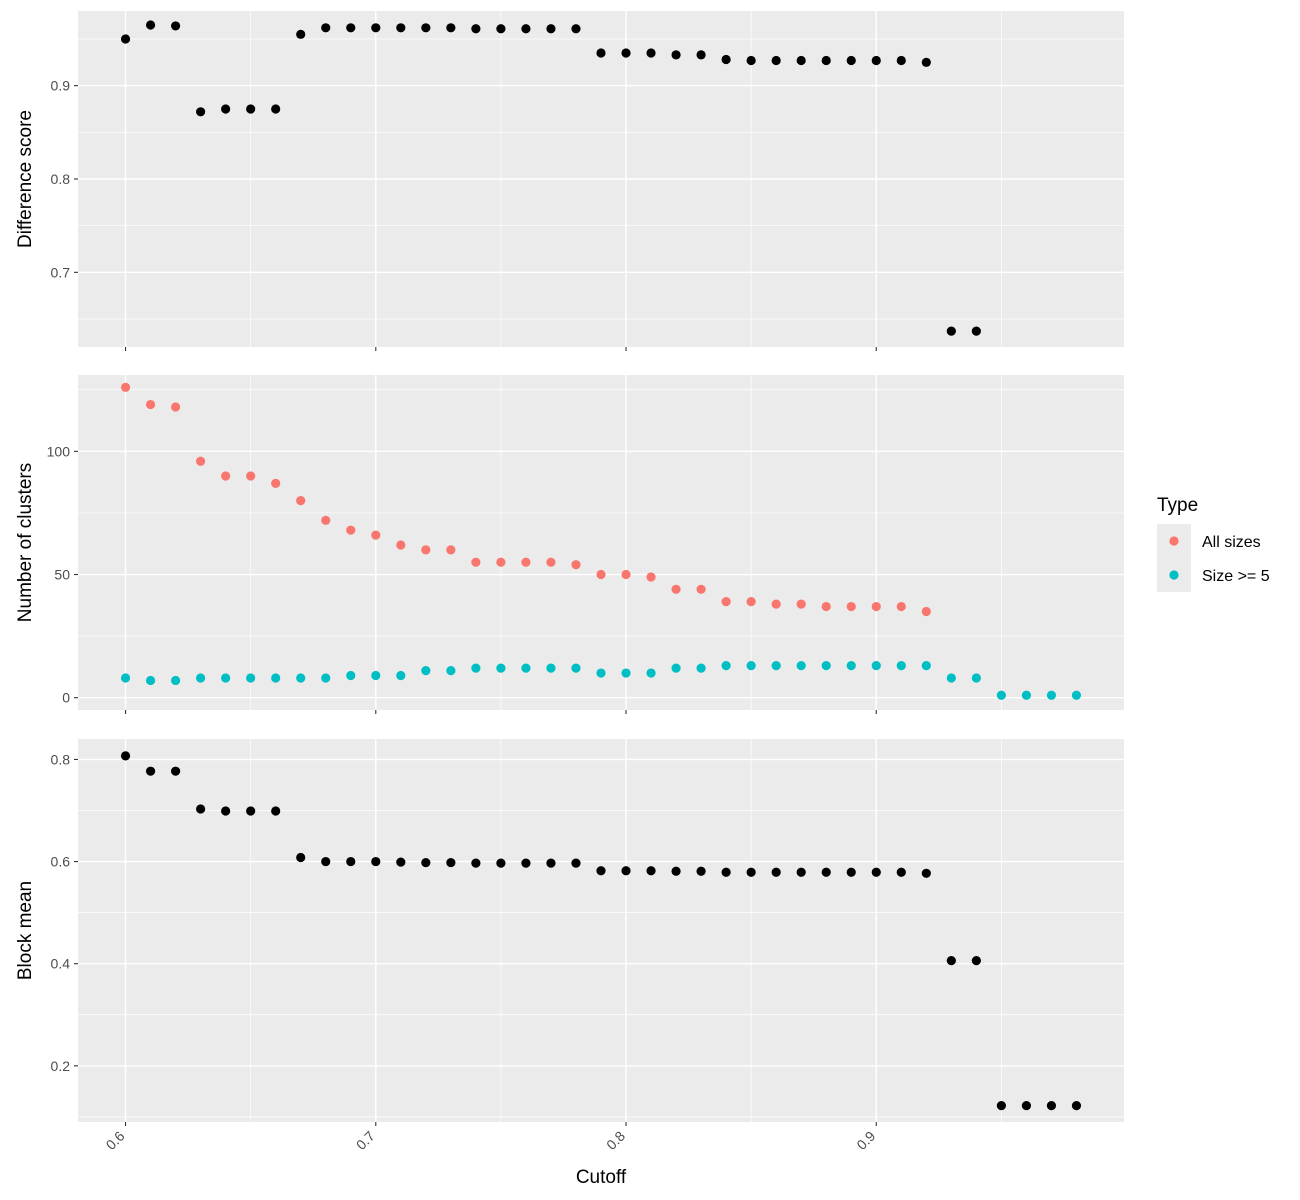 This screenshot has height=1200, width=1300. What do you see at coordinates (61, 964) in the screenshot?
I see `y-tick-label: 0.4` at bounding box center [61, 964].